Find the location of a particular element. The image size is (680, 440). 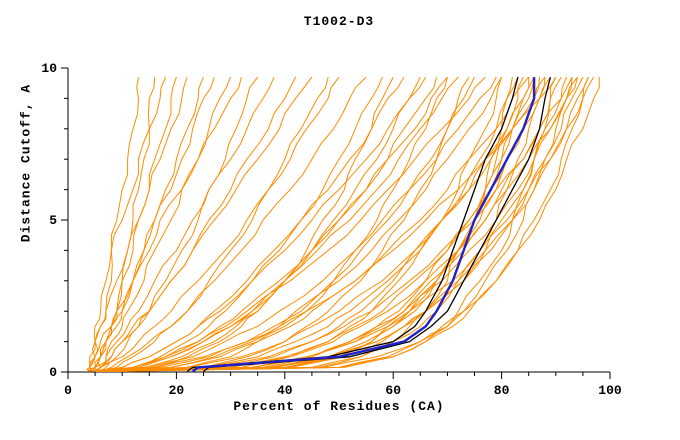

y-tick-label: 5 is located at coordinates (53, 220).